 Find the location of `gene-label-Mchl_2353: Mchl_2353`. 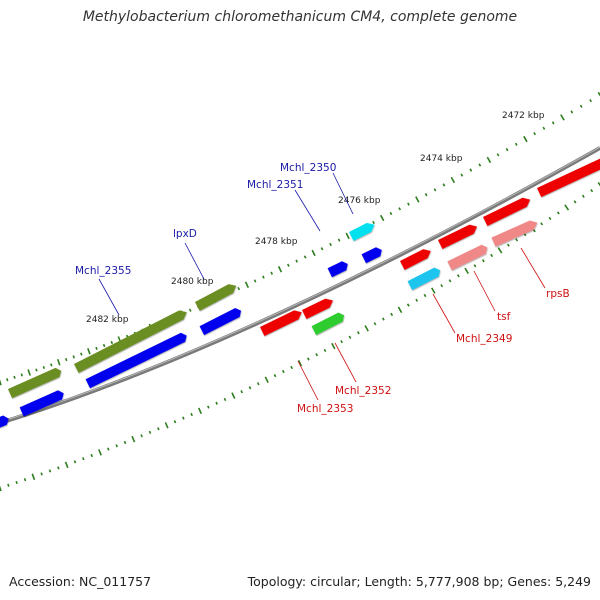

gene-label-Mchl_2353: Mchl_2353 is located at coordinates (325, 409).